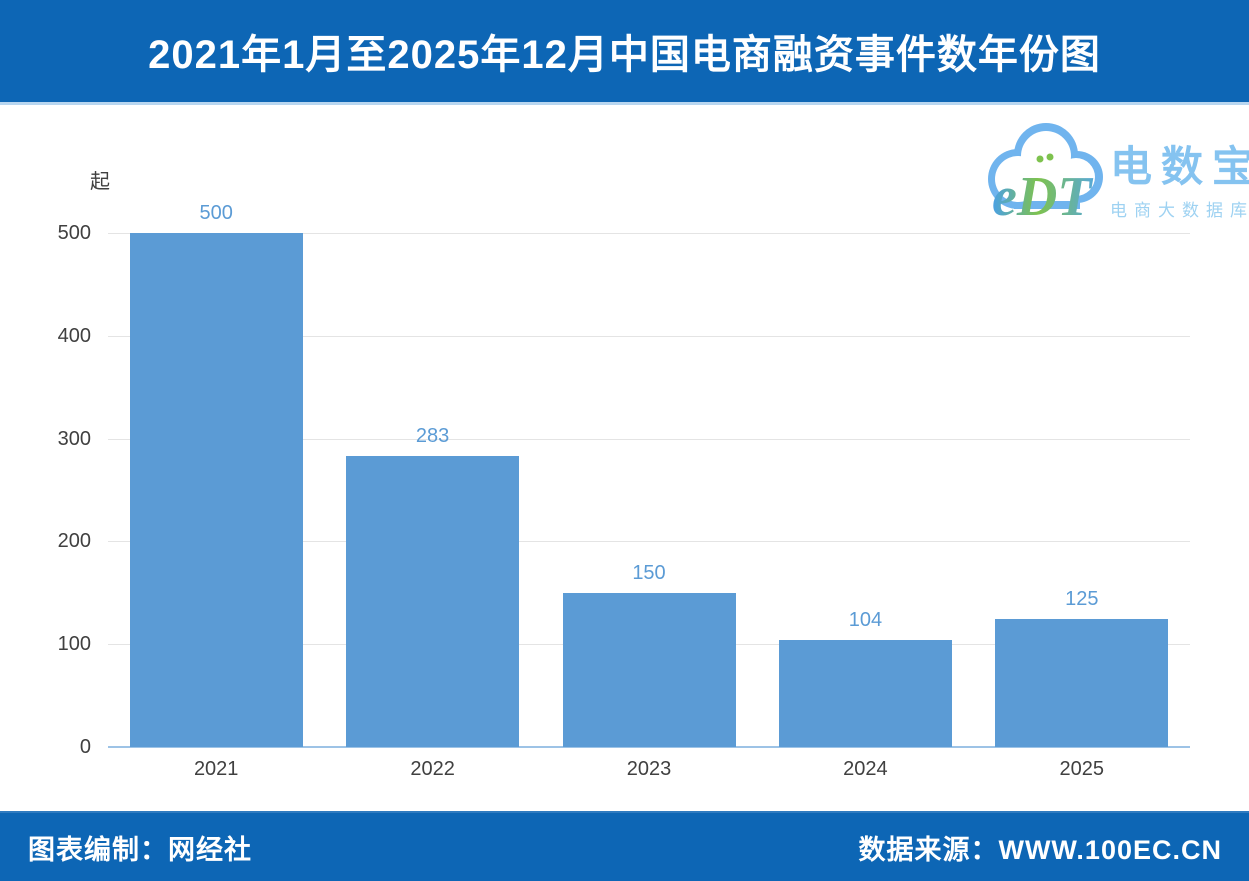 Image resolution: width=1249 pixels, height=881 pixels. Describe the element at coordinates (1179, 210) in the screenshot. I see `logo-subtitle: 电商大数据库` at that location.